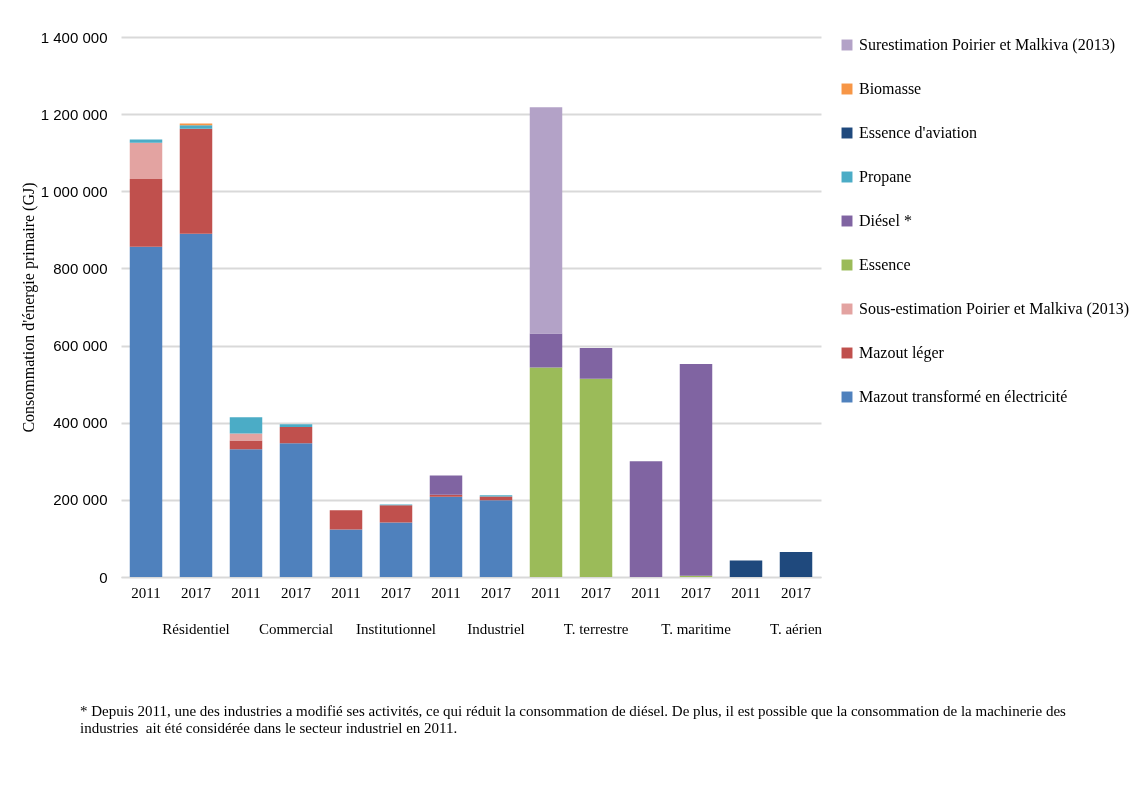  What do you see at coordinates (74, 37) in the screenshot?
I see `y-tick-label: 1 400 000` at bounding box center [74, 37].